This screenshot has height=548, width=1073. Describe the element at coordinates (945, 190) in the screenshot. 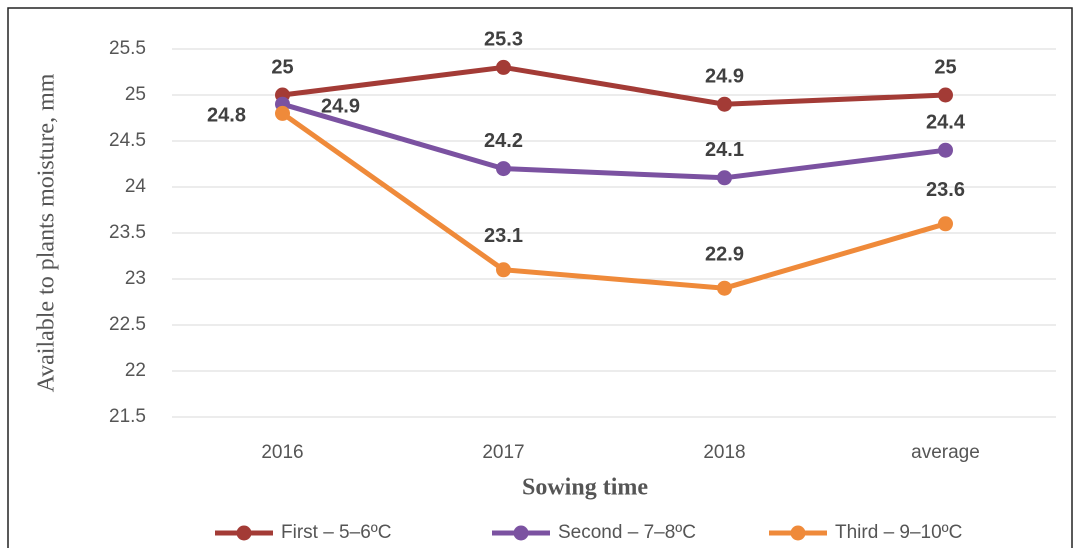

I see `value-label: 23.6` at that location.